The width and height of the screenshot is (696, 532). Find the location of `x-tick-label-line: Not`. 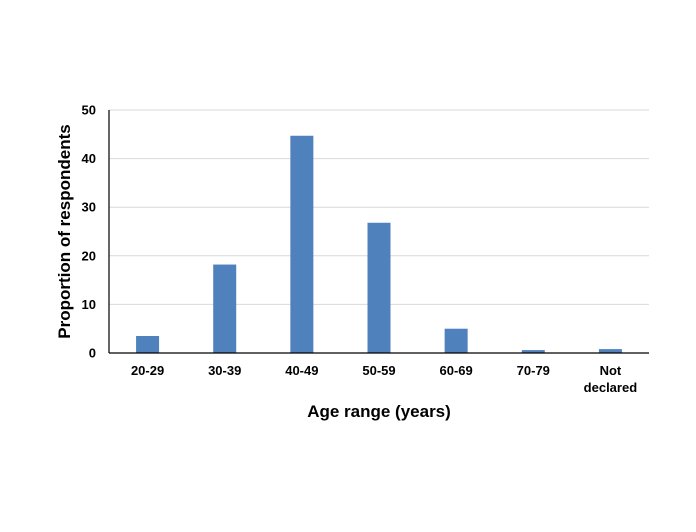

x-tick-label-line: Not is located at coordinates (611, 370).